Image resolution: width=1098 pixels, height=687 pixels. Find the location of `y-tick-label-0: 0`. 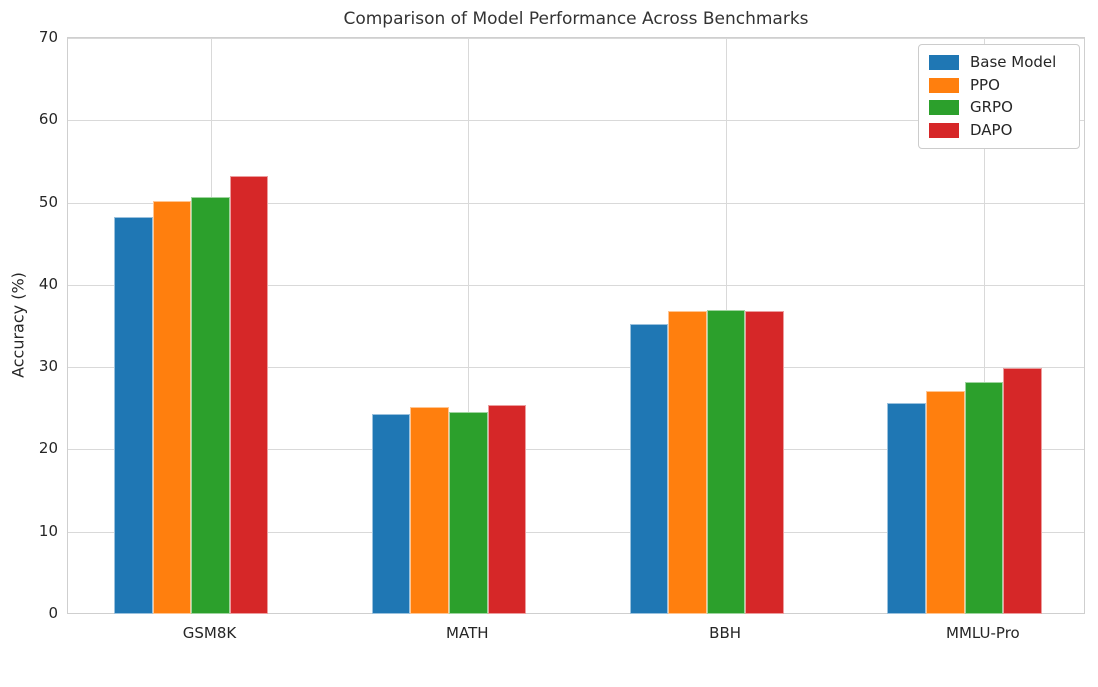

y-tick-label-0: 0 is located at coordinates (53, 613).